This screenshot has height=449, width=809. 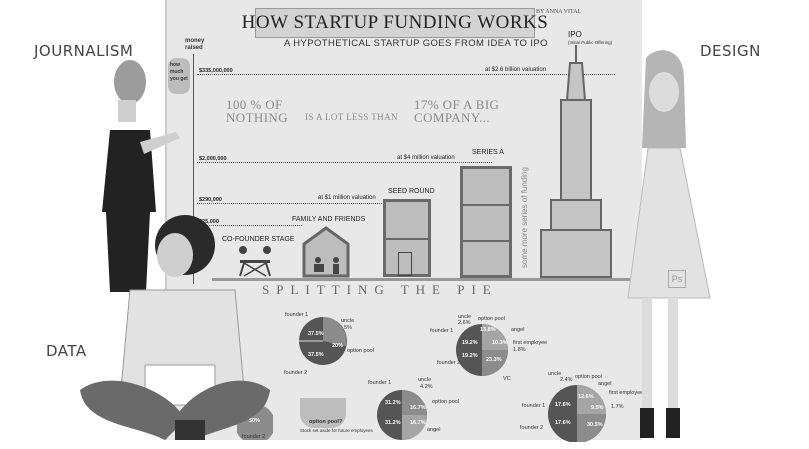 I want to click on design-label: DESIGN, so click(x=730, y=51).